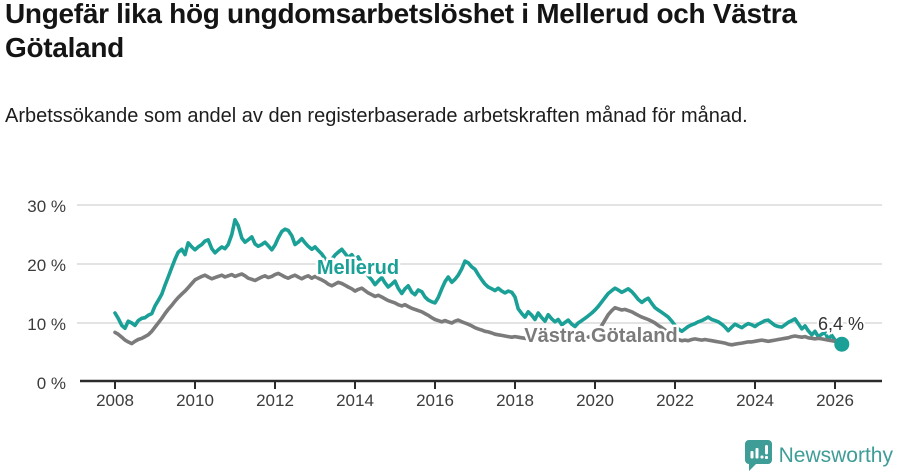  What do you see at coordinates (841, 324) in the screenshot?
I see `end-value-label: 6,4 %` at bounding box center [841, 324].